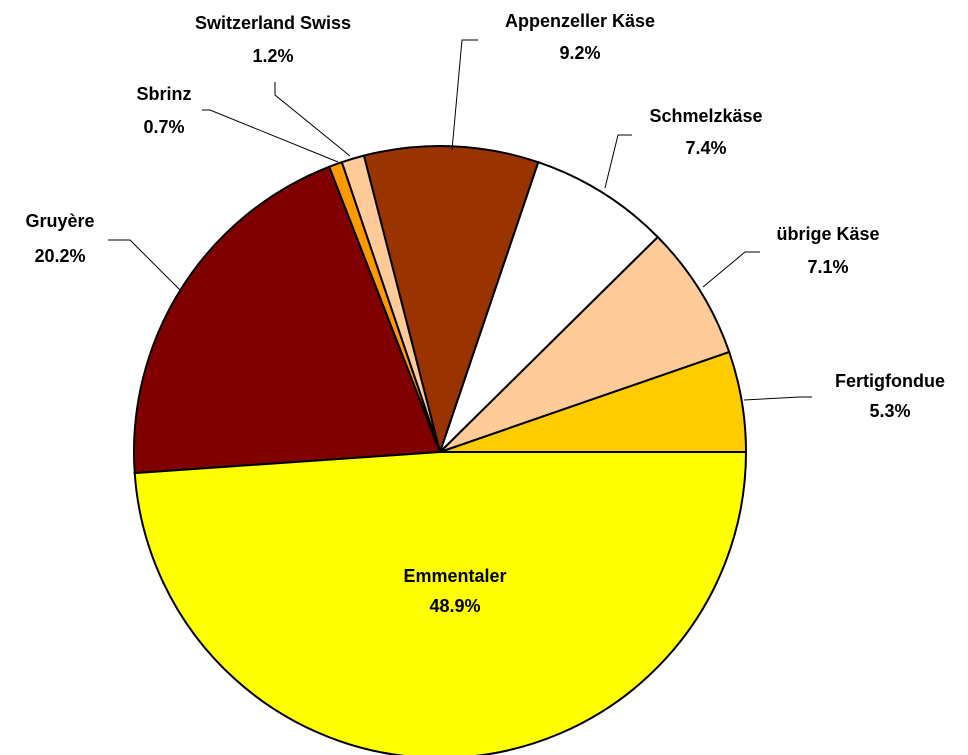  What do you see at coordinates (705, 116) in the screenshot?
I see `slice-label: Schmelzkäse` at bounding box center [705, 116].